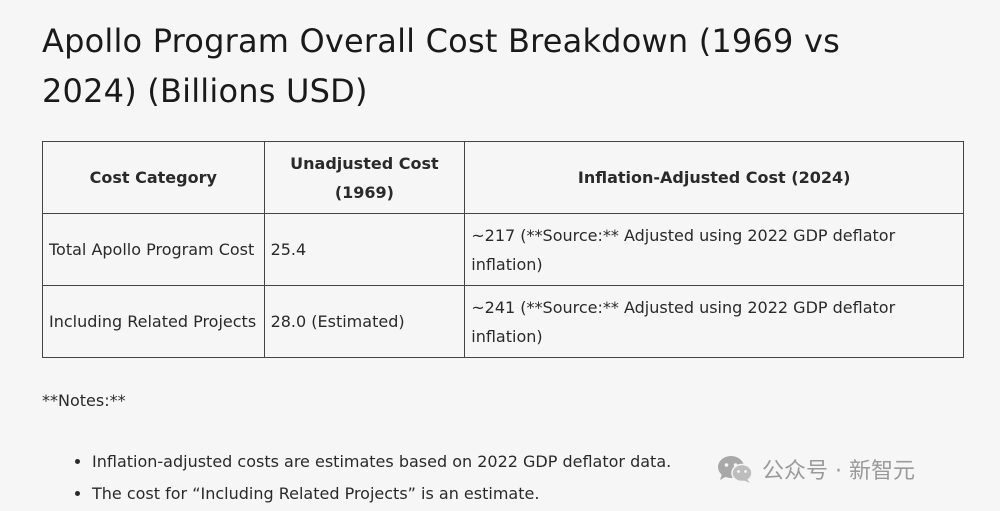  Describe the element at coordinates (153, 177) in the screenshot. I see `column-header: Cost Category` at that location.